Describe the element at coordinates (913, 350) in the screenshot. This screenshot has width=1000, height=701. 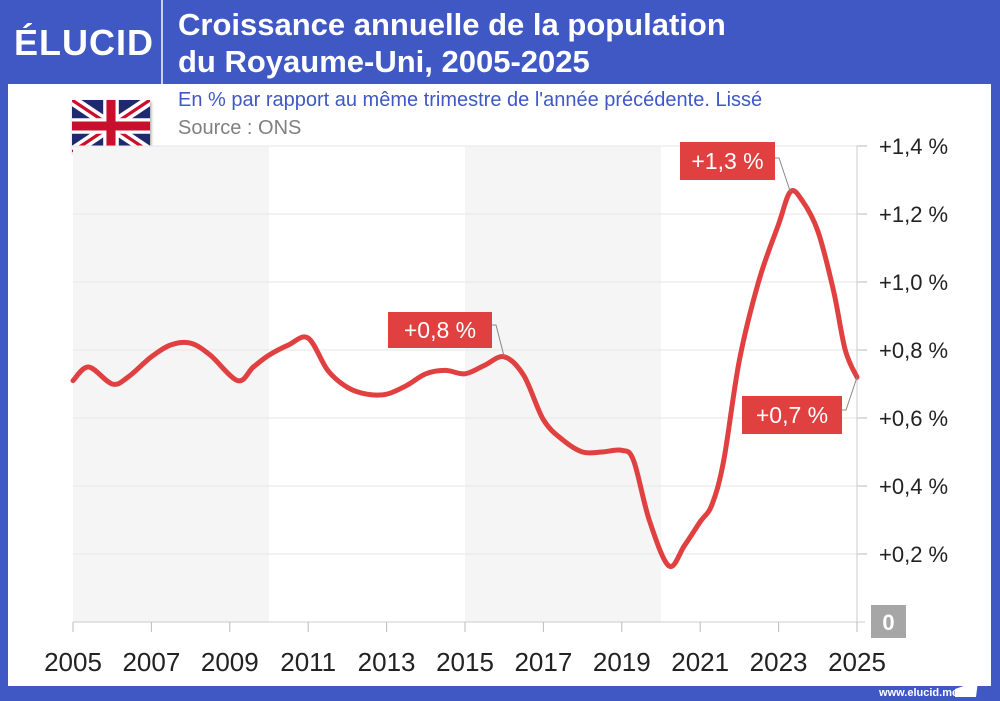
I see `y-tick-label: +0,8 %` at that location.